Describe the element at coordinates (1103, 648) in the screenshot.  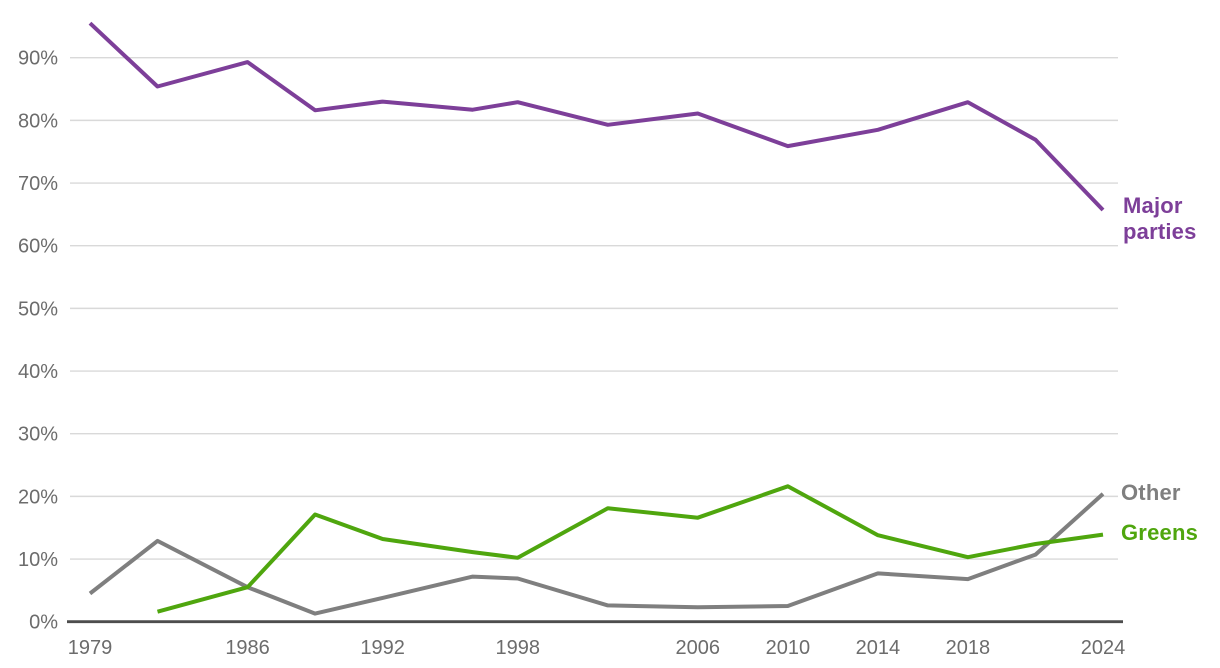
I see `x-tick-label: 2024` at that location.